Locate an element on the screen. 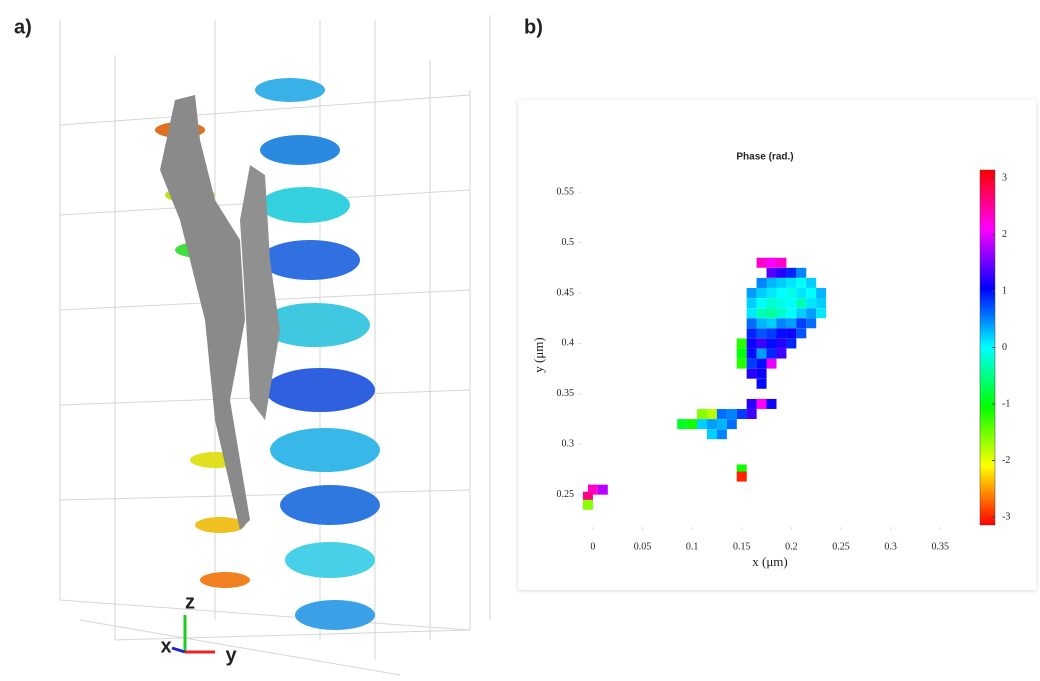 The width and height of the screenshot is (1040, 681). triad-label: z is located at coordinates (190, 602).